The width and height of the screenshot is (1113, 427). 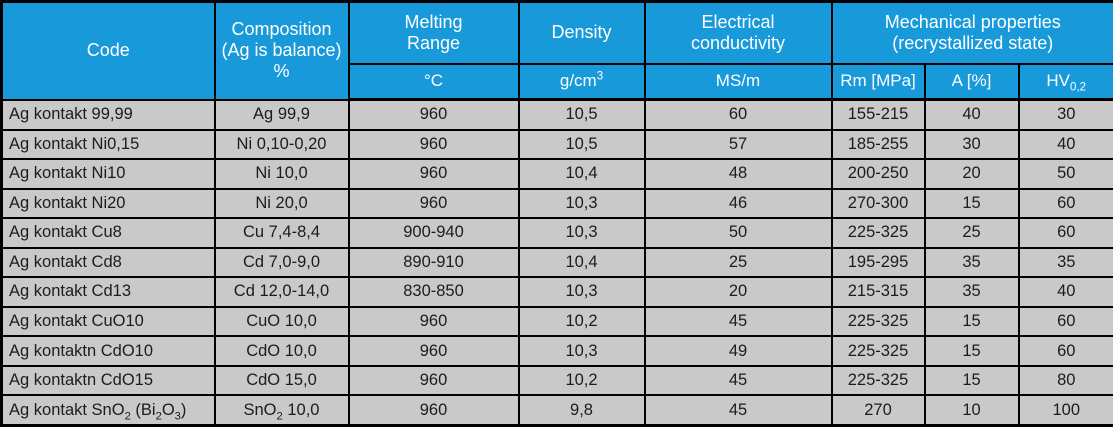 I want to click on table-cell: 890-910, so click(x=433, y=262).